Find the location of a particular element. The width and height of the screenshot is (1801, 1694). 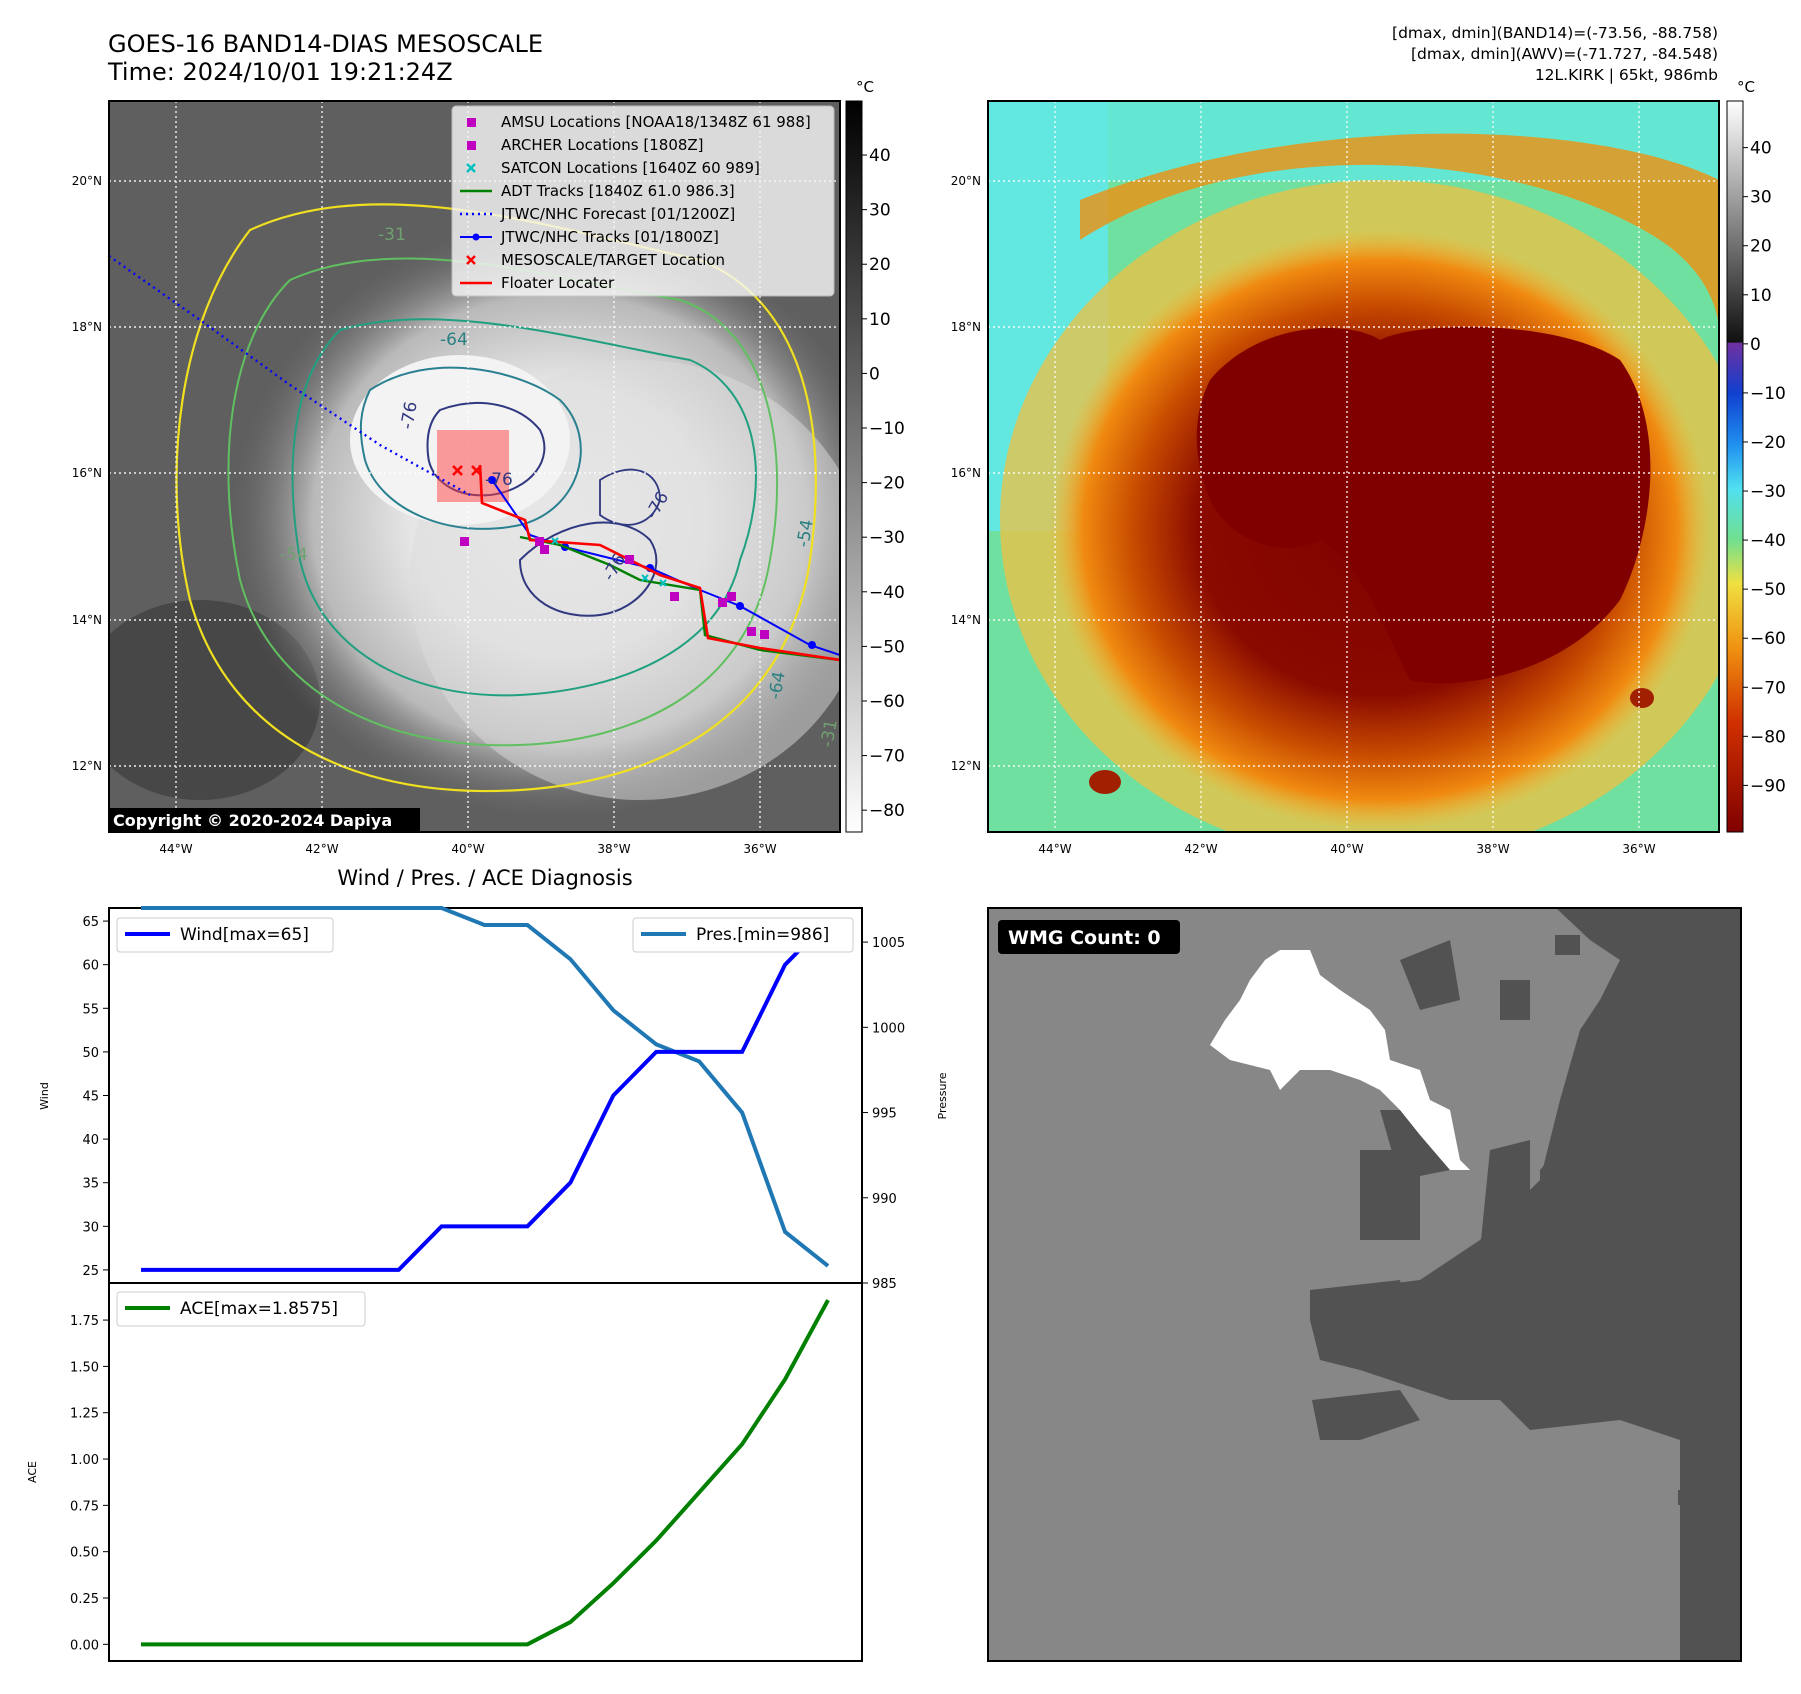

colorbar-tick-label: −90 is located at coordinates (1768, 786).